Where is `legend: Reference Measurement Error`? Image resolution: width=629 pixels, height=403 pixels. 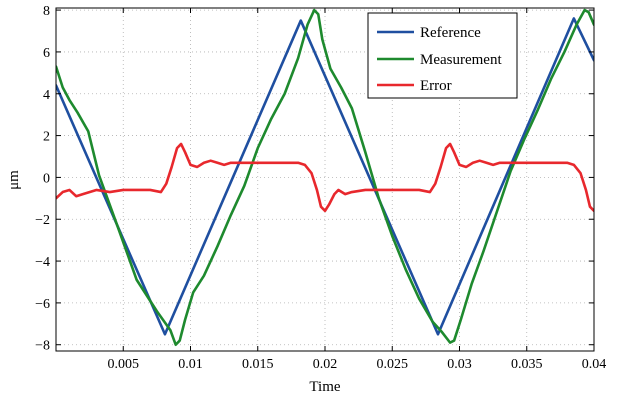 legend: Reference Measurement Error is located at coordinates (442, 55).